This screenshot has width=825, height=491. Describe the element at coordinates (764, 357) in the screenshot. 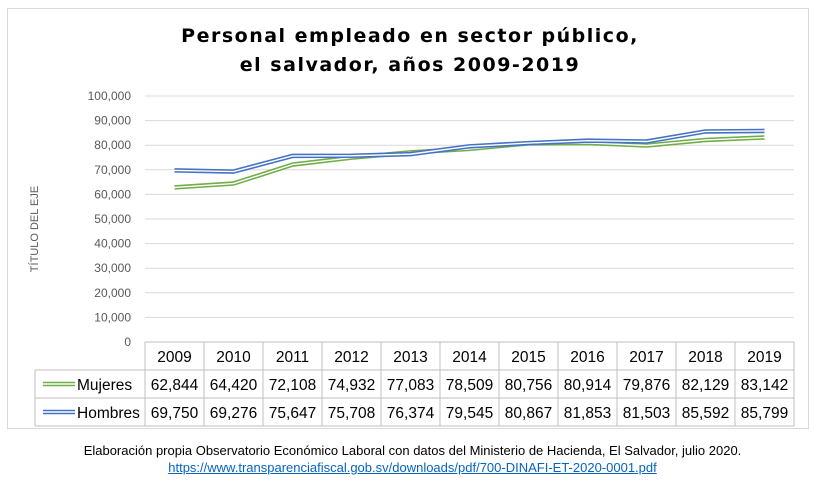

I see `x-category-label: 2019` at that location.